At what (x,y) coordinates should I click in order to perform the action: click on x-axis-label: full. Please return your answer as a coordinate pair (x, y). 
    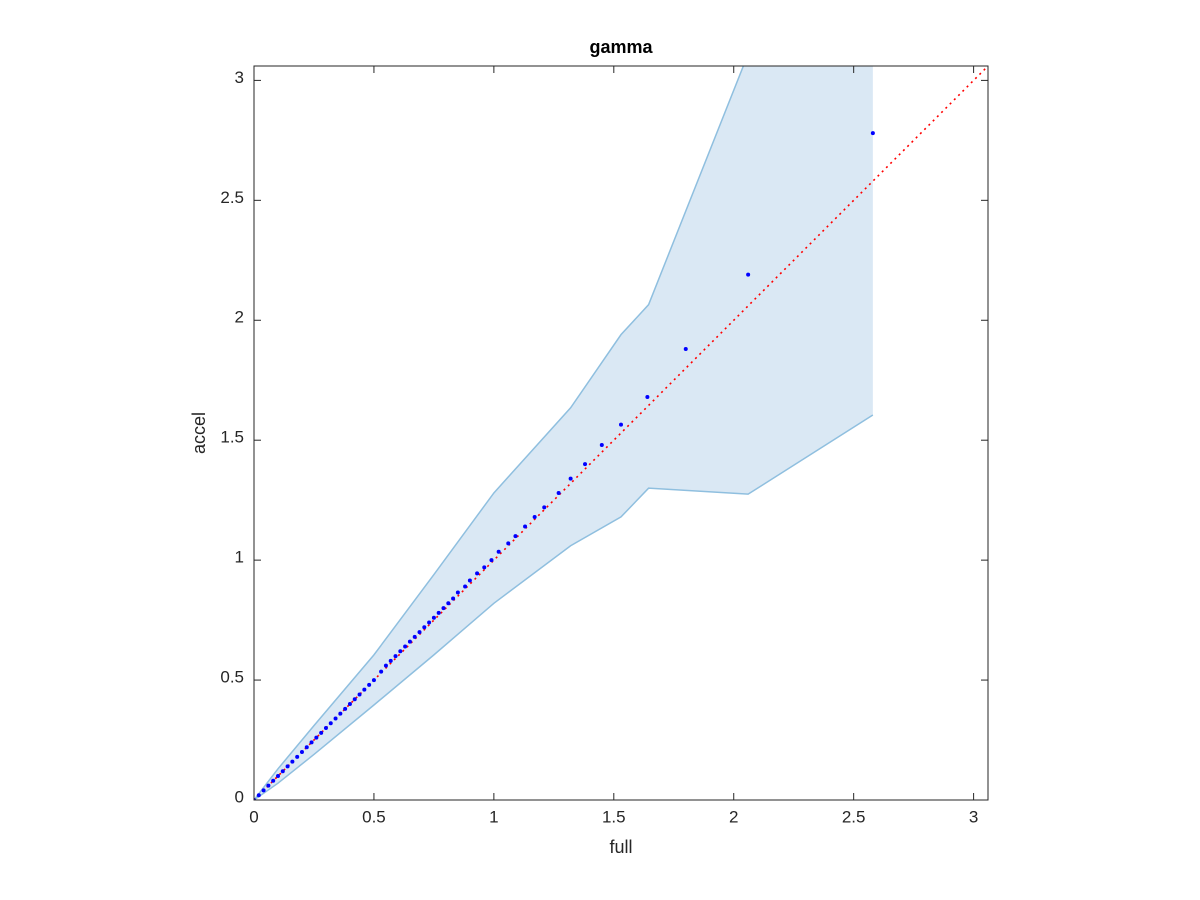
    Looking at the image, I should click on (620, 847).